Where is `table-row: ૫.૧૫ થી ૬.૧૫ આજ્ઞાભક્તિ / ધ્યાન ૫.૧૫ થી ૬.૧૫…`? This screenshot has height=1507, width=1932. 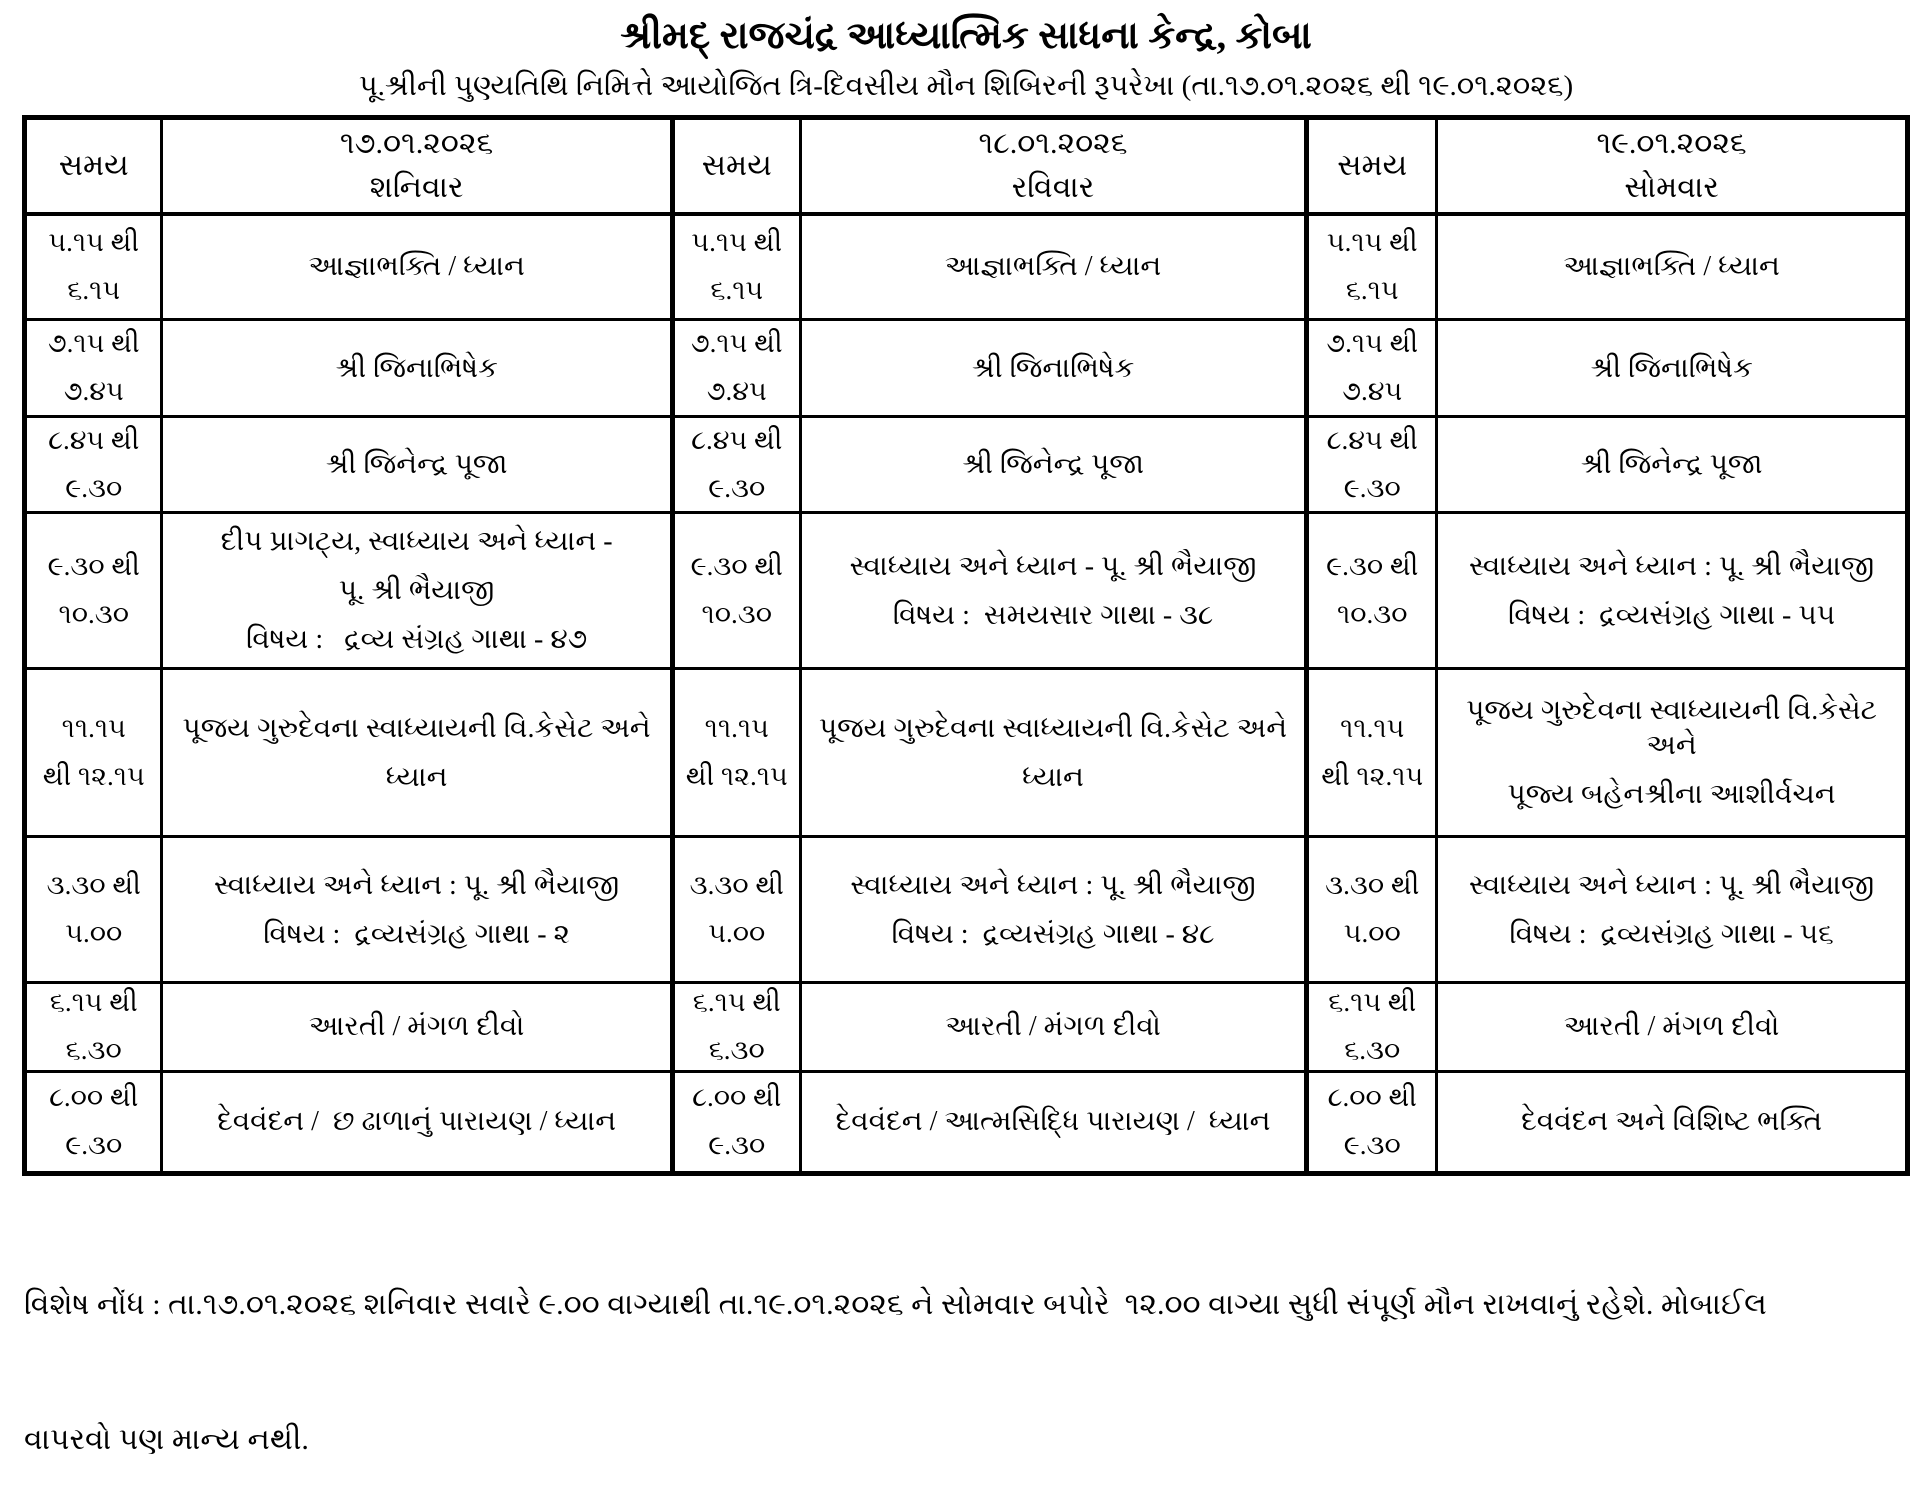 table-row: ૫.૧૫ થી ૬.૧૫ આજ્ઞાભક્તિ / ધ્યાન ૫.૧૫ થી ૬.૧૫… is located at coordinates (965, 266).